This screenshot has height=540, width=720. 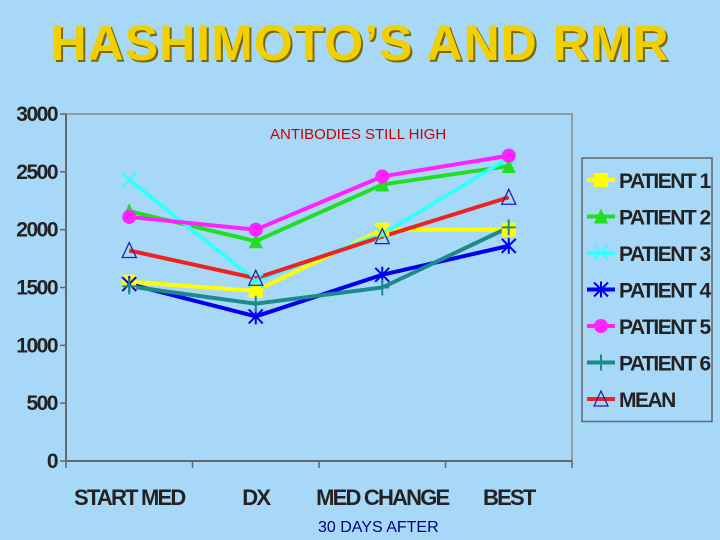 I want to click on legend-label-mean: MEAN, so click(x=647, y=400).